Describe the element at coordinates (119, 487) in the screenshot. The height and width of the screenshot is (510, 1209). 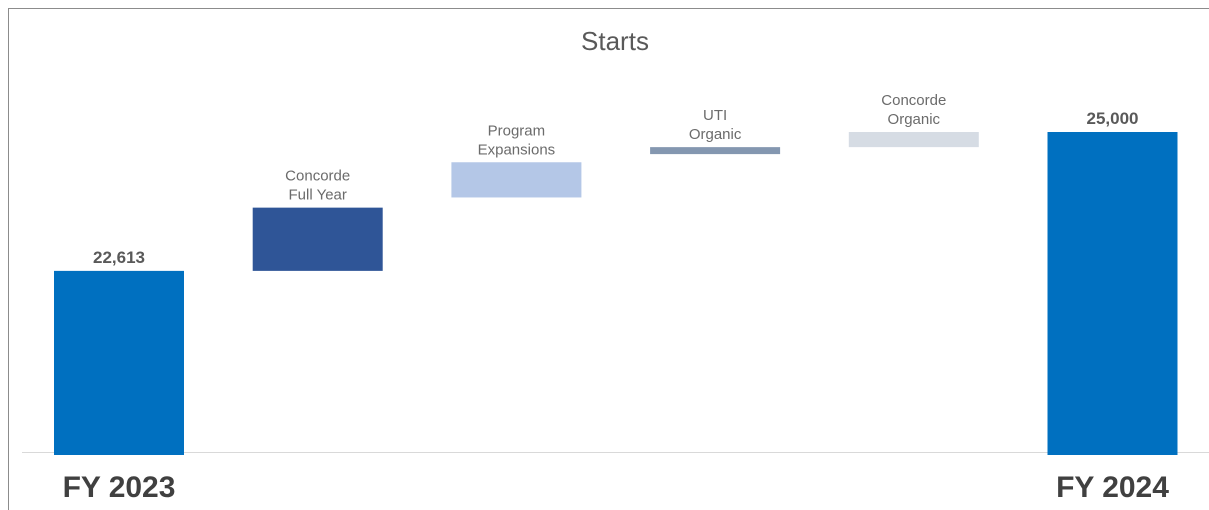
I see `category-label-fy-2023: FY 2023` at that location.